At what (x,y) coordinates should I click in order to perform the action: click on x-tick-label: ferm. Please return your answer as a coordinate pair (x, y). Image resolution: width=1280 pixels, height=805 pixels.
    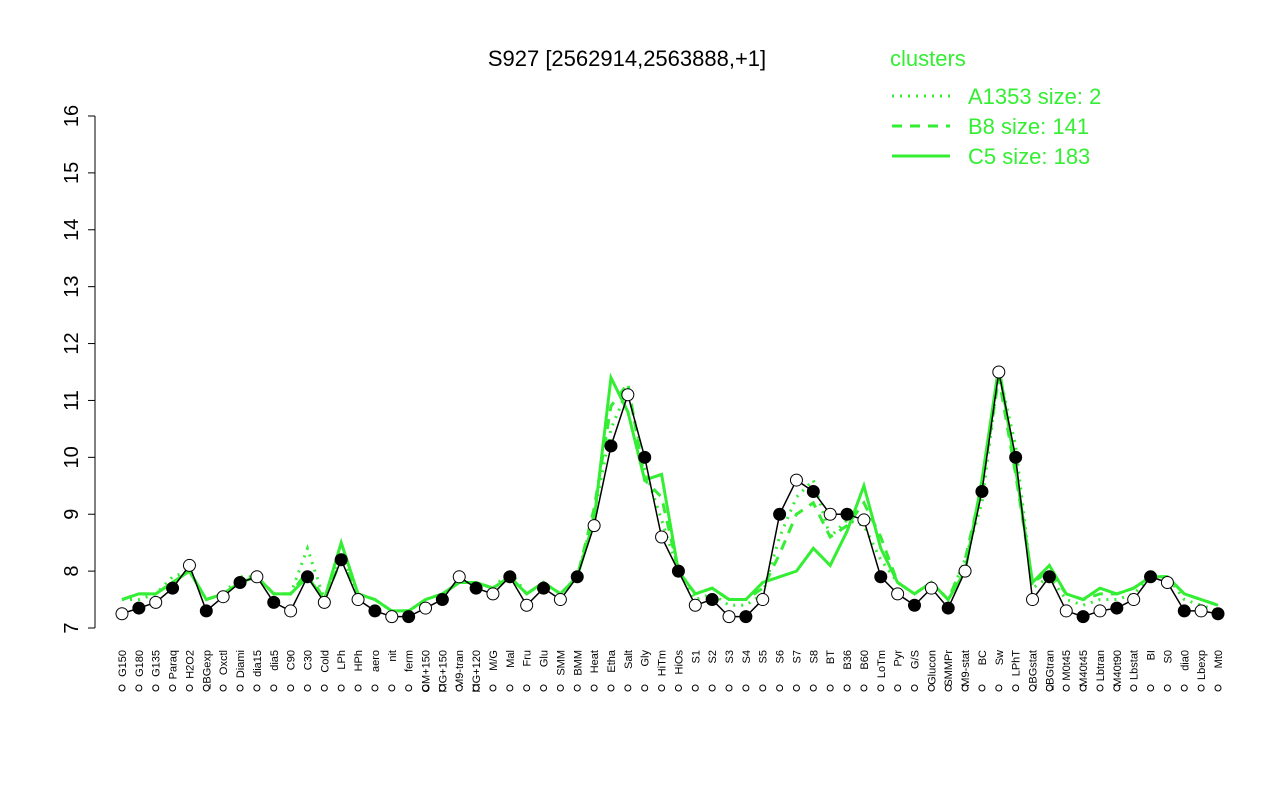
    Looking at the image, I should click on (410, 661).